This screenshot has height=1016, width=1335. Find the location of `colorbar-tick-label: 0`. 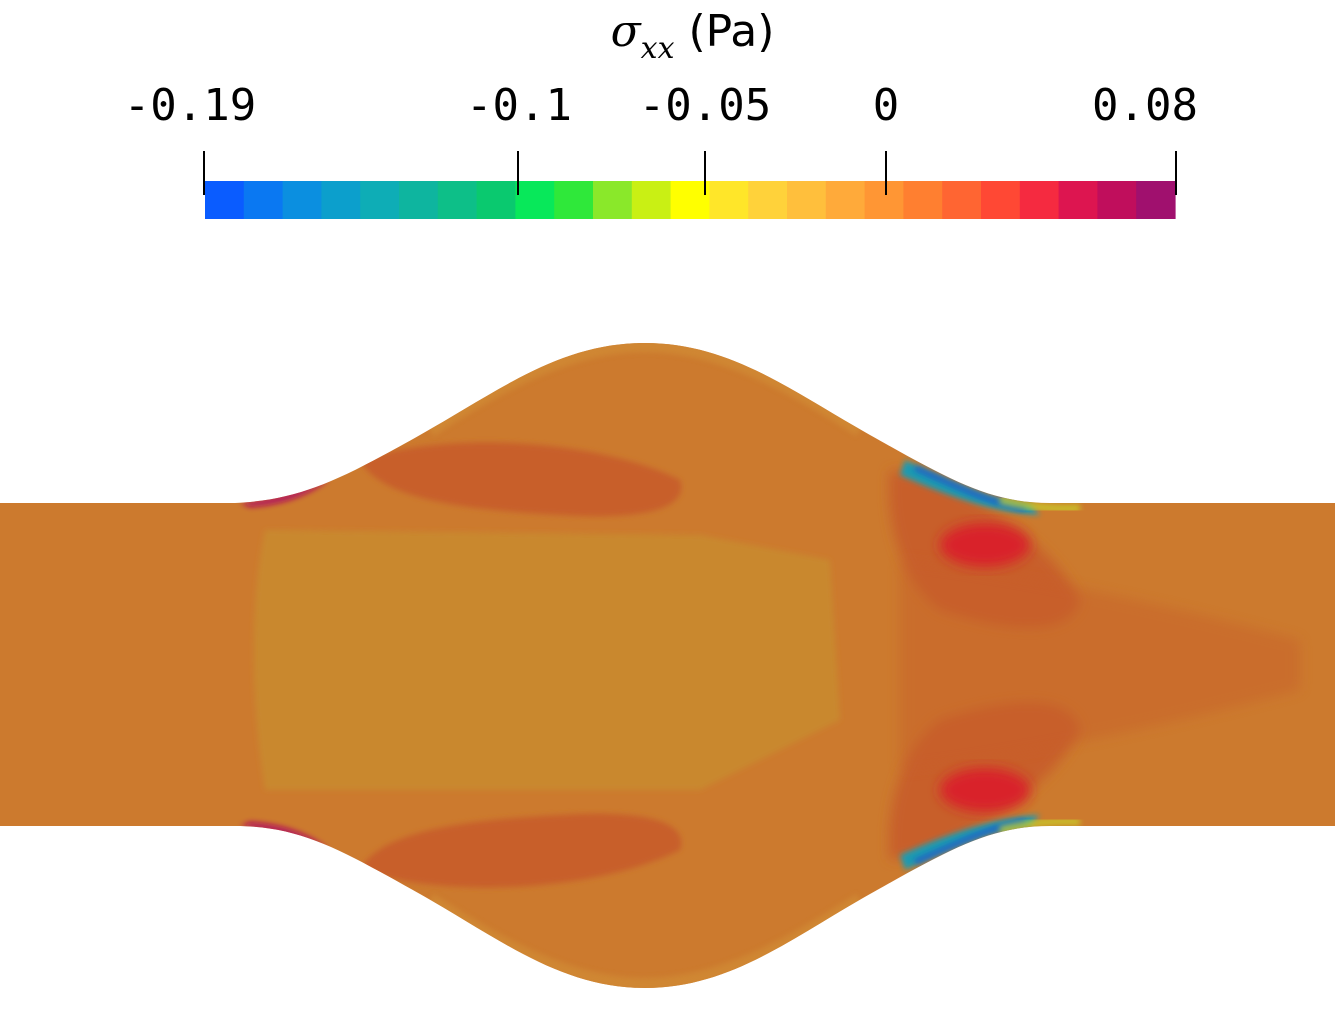

colorbar-tick-label: 0 is located at coordinates (886, 105).